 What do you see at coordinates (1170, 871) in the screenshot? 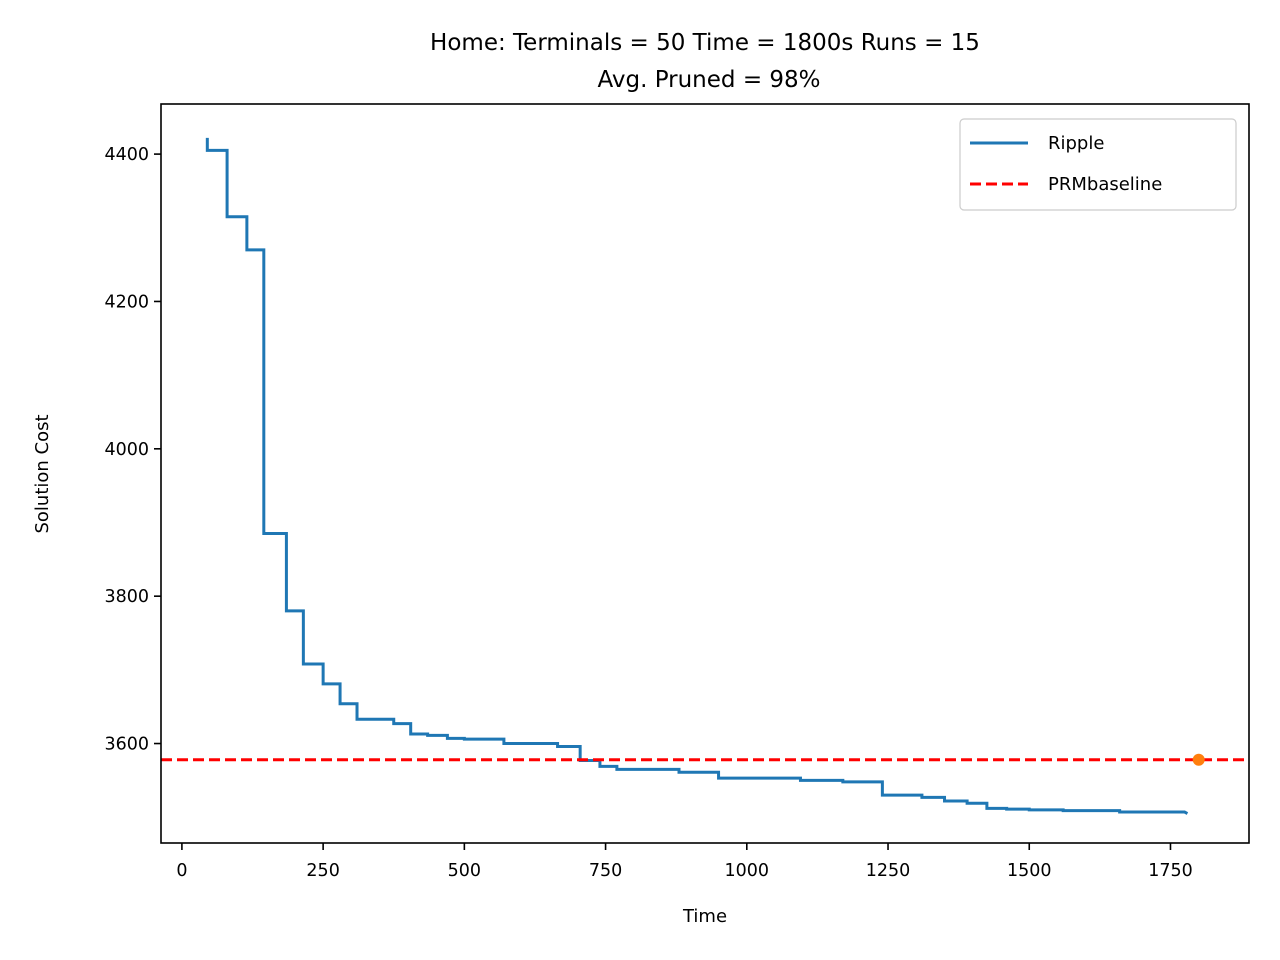
I see `x-tick-label: 1750` at bounding box center [1170, 871].